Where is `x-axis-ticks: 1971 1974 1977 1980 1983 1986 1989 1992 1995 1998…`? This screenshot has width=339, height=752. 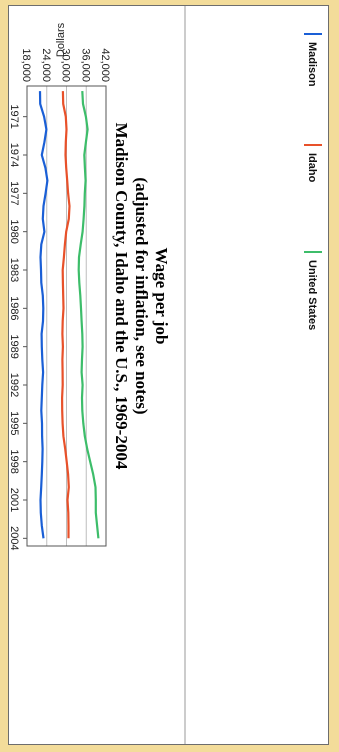
x-axis-ticks: 1971 1974 1977 1980 1983 1986 1989 1992 1995 1998… is located at coordinates (18, 327).